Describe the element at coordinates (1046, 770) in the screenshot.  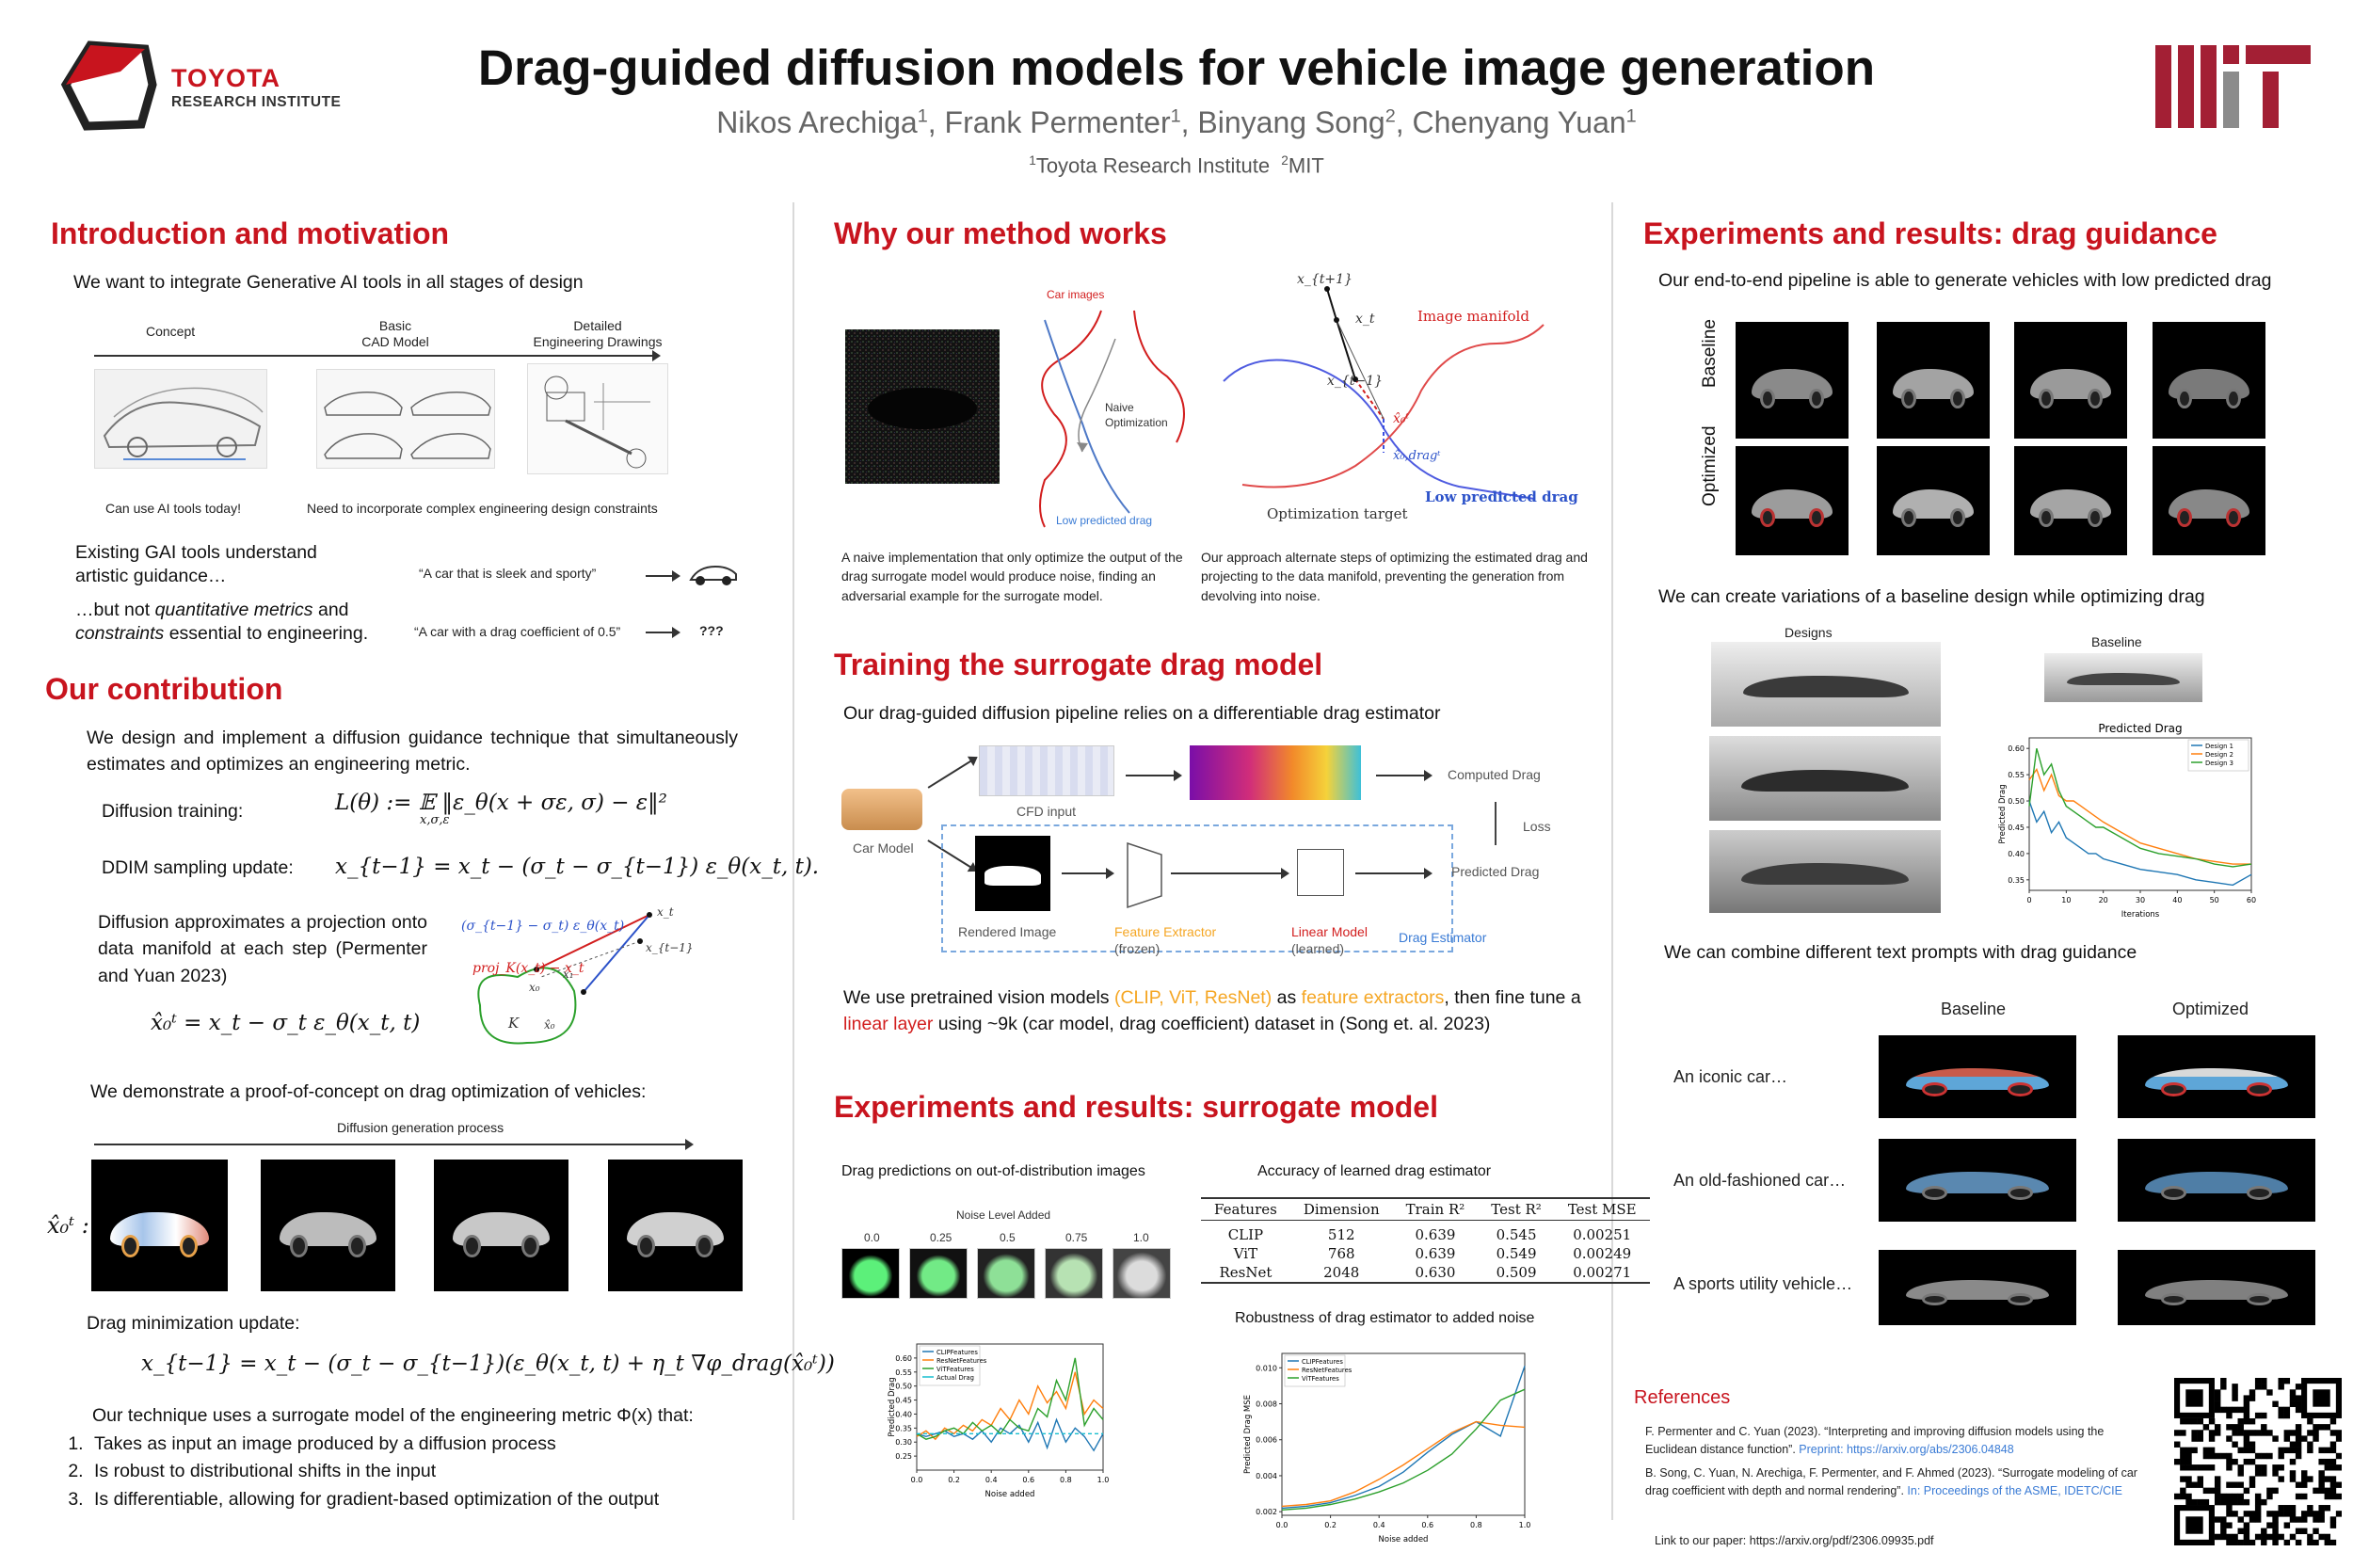
I see `cfd-input-image` at that location.